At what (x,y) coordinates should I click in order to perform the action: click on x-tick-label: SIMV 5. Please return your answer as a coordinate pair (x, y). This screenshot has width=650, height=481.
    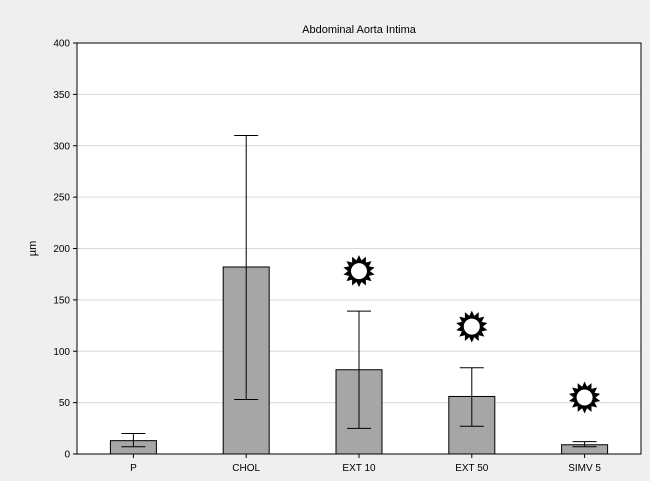
    Looking at the image, I should click on (584, 468).